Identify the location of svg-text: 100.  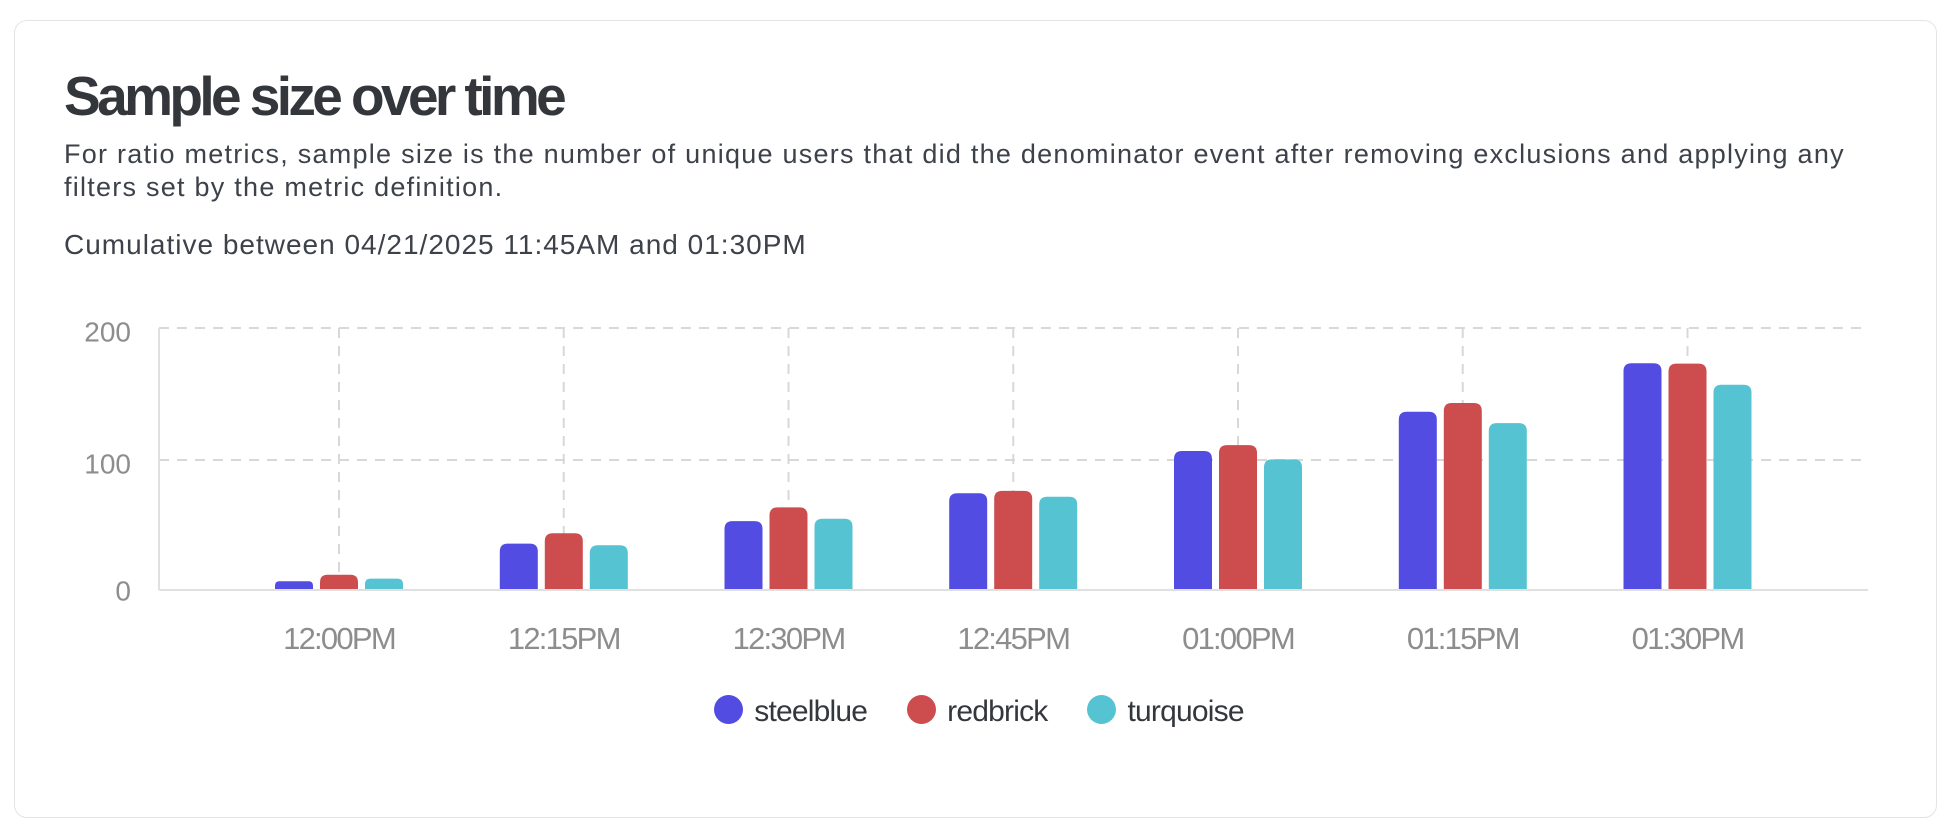
(107, 464).